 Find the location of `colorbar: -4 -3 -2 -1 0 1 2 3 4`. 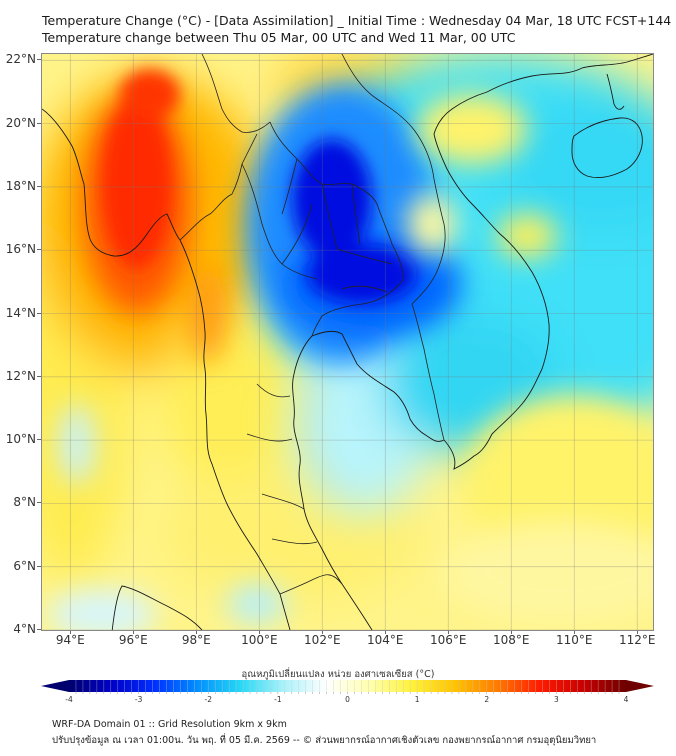

colorbar: -4 -3 -2 -1 0 1 2 3 4 is located at coordinates (347, 692).